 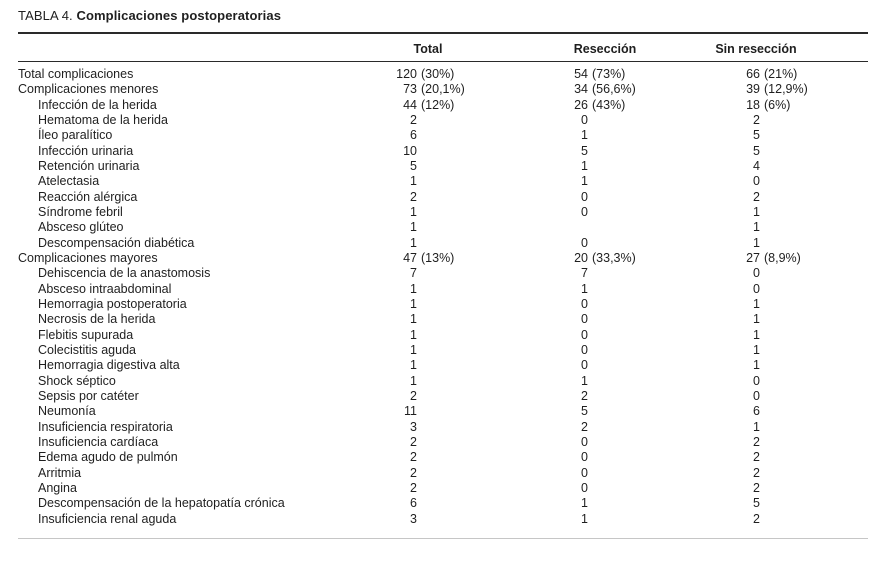 What do you see at coordinates (88, 89) in the screenshot?
I see `row-label: Complicaciones menores` at bounding box center [88, 89].